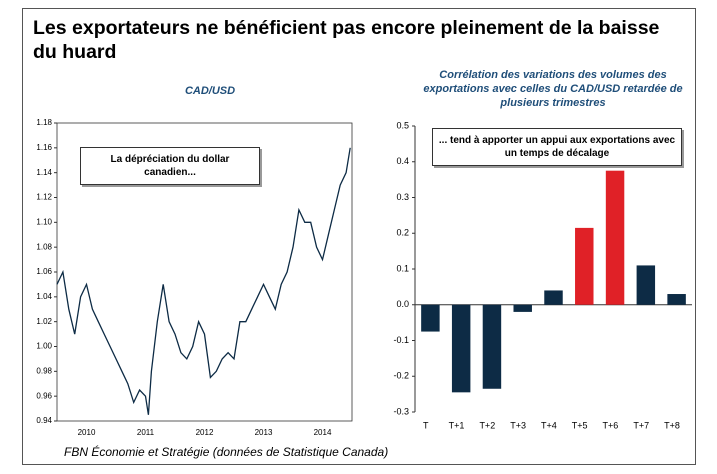  Describe the element at coordinates (401, 376) in the screenshot. I see `y-tick-label: -0.2` at that location.